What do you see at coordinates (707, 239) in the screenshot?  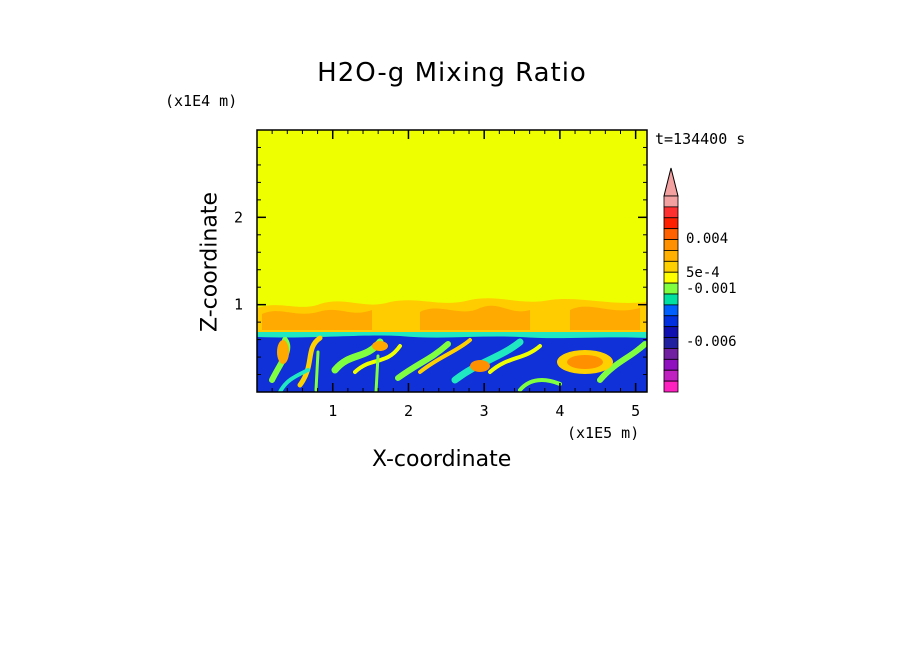 I see `colorbar-label: 0.004` at bounding box center [707, 239].